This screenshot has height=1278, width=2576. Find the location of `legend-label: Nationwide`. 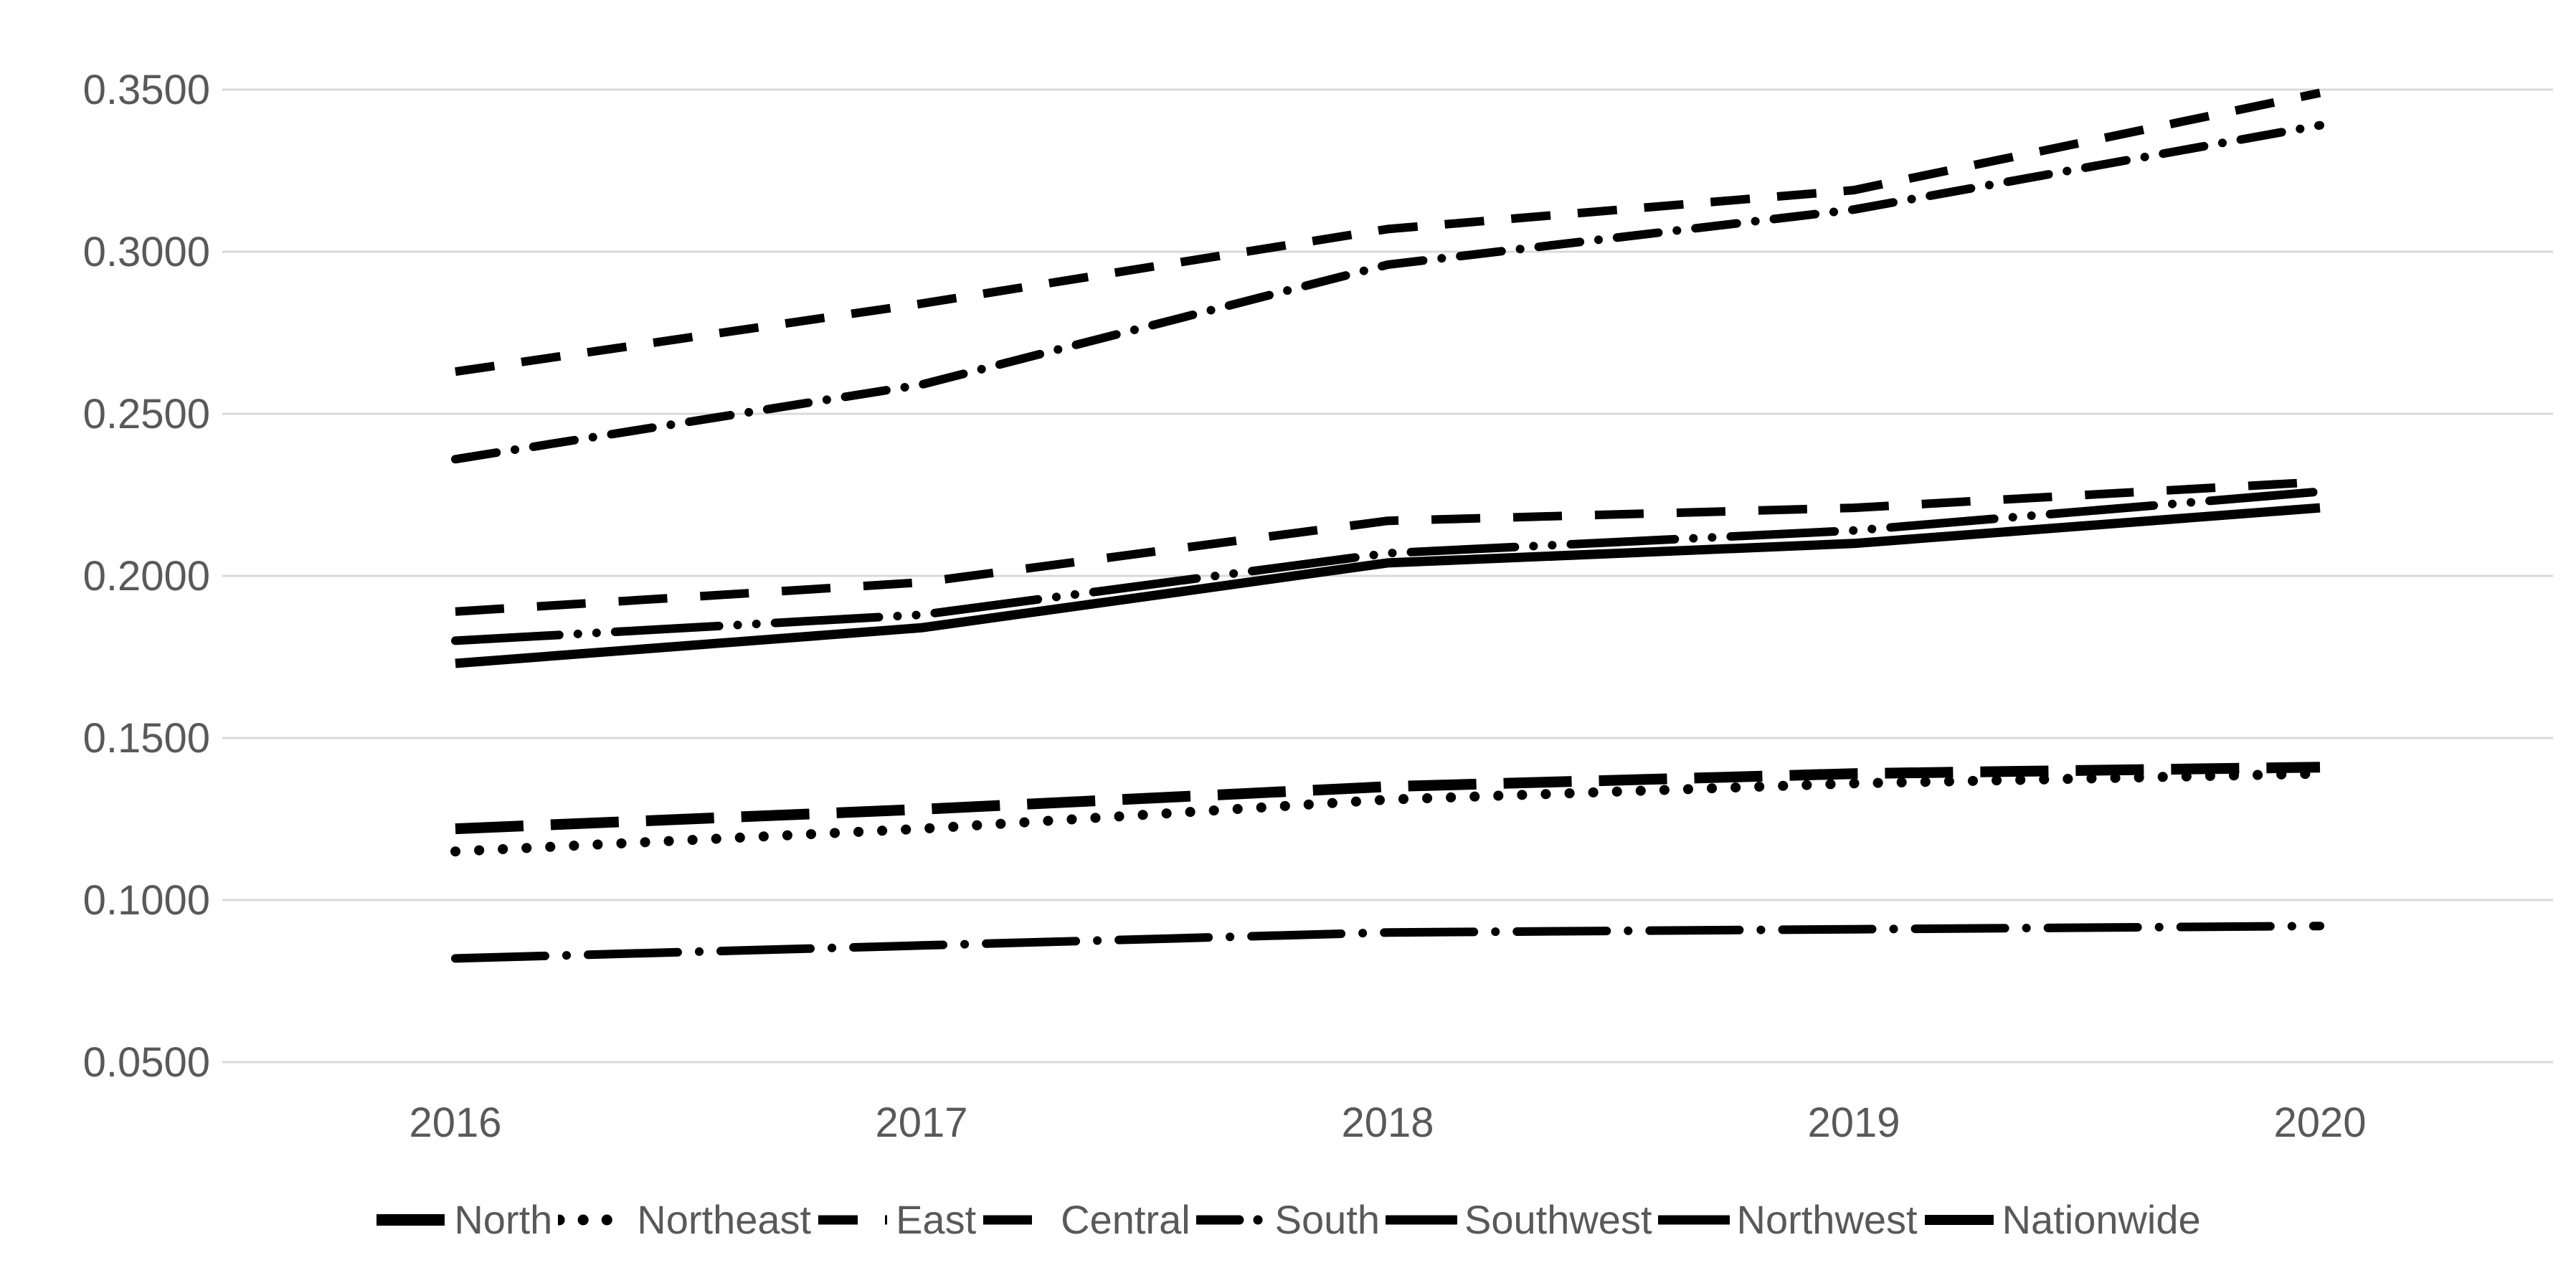

legend-label: Nationwide is located at coordinates (2101, 1219).